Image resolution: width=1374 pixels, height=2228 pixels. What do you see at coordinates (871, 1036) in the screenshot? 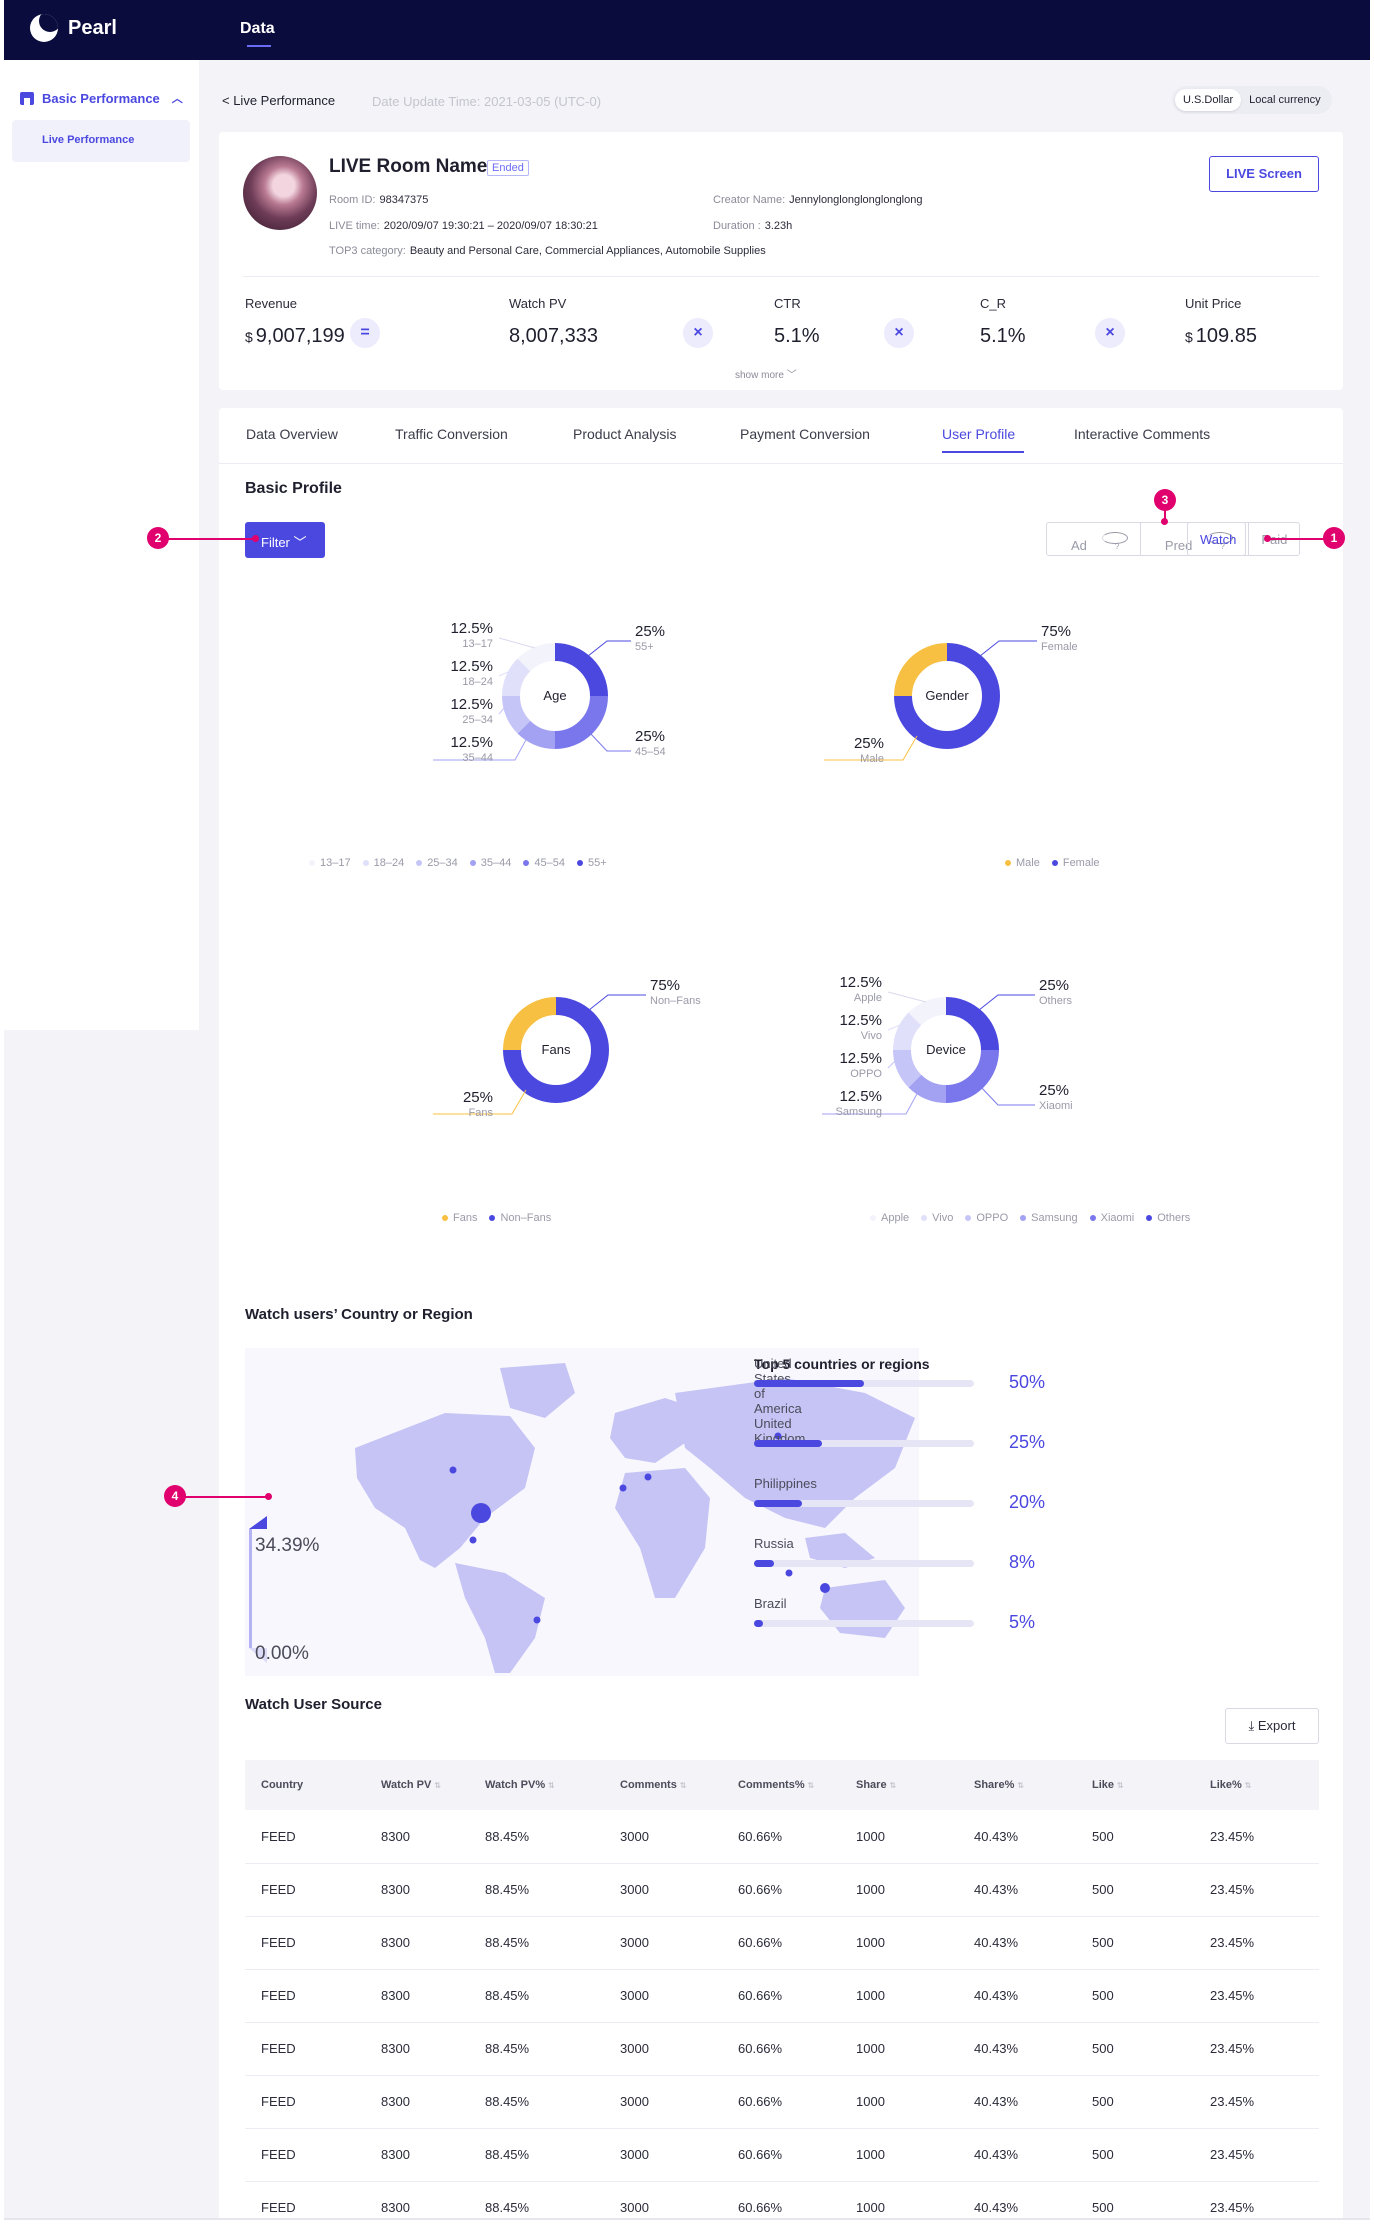
I see `slice-label: Vivo` at bounding box center [871, 1036].